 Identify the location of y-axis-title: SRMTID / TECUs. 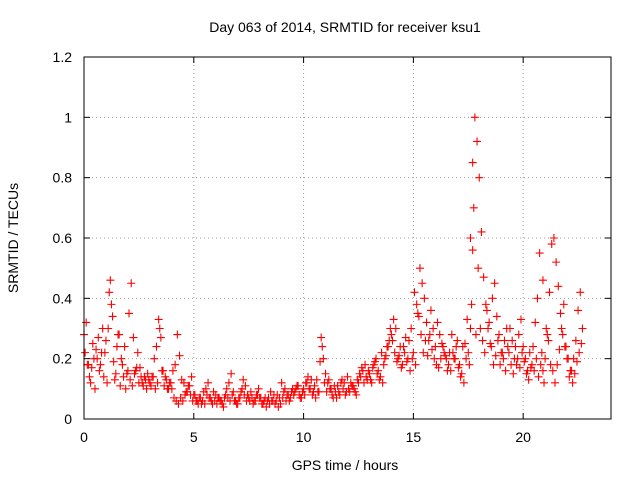
(13, 238).